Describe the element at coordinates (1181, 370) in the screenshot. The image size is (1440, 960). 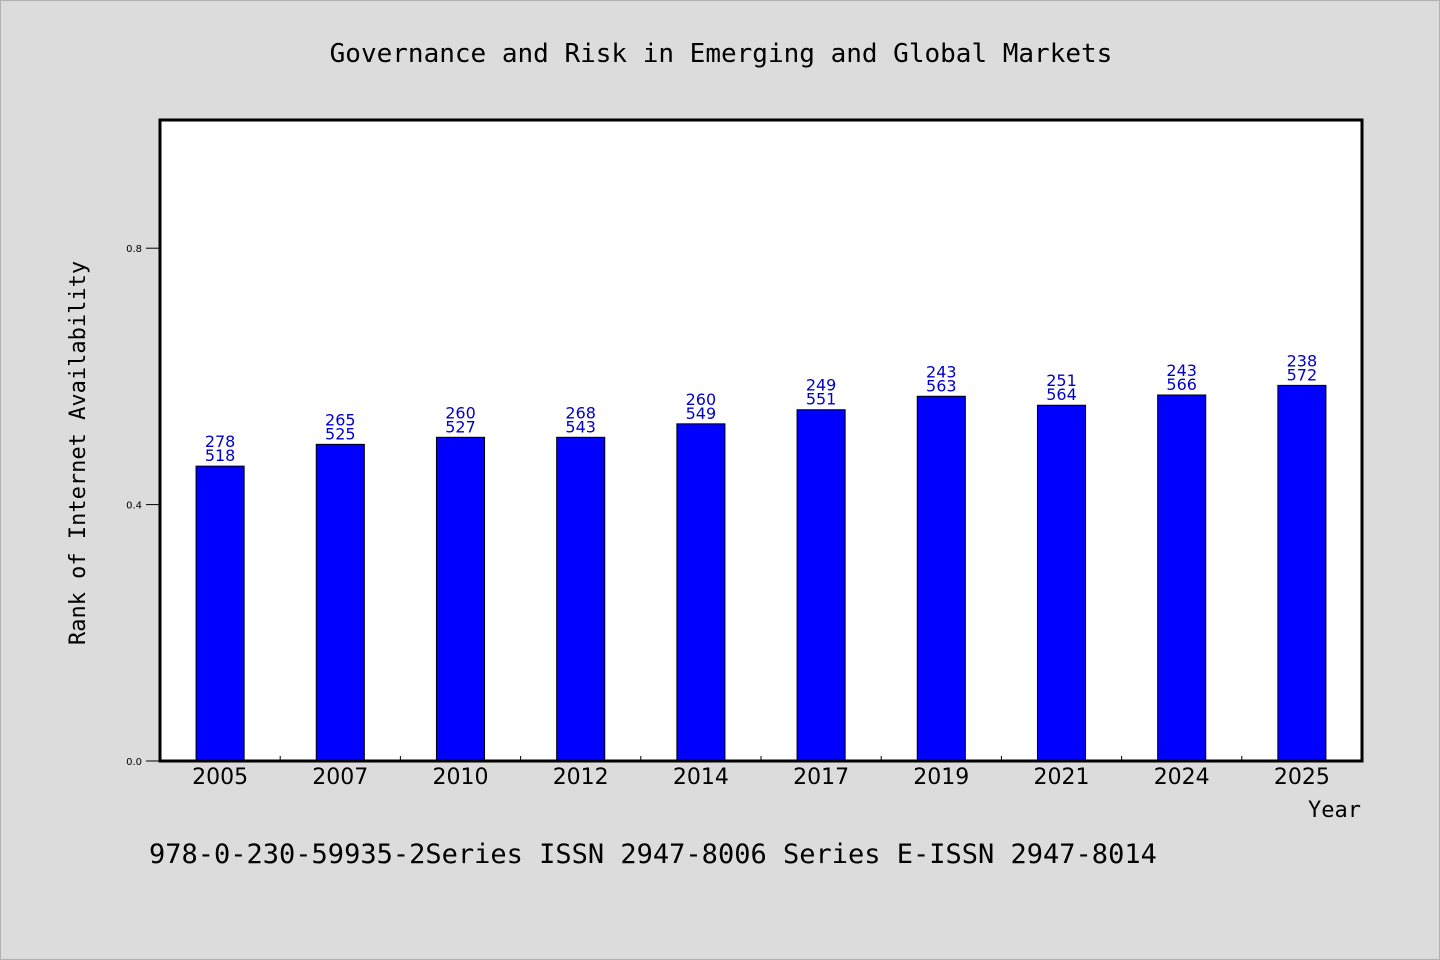
I see `bar-label-top-2024: 243` at that location.